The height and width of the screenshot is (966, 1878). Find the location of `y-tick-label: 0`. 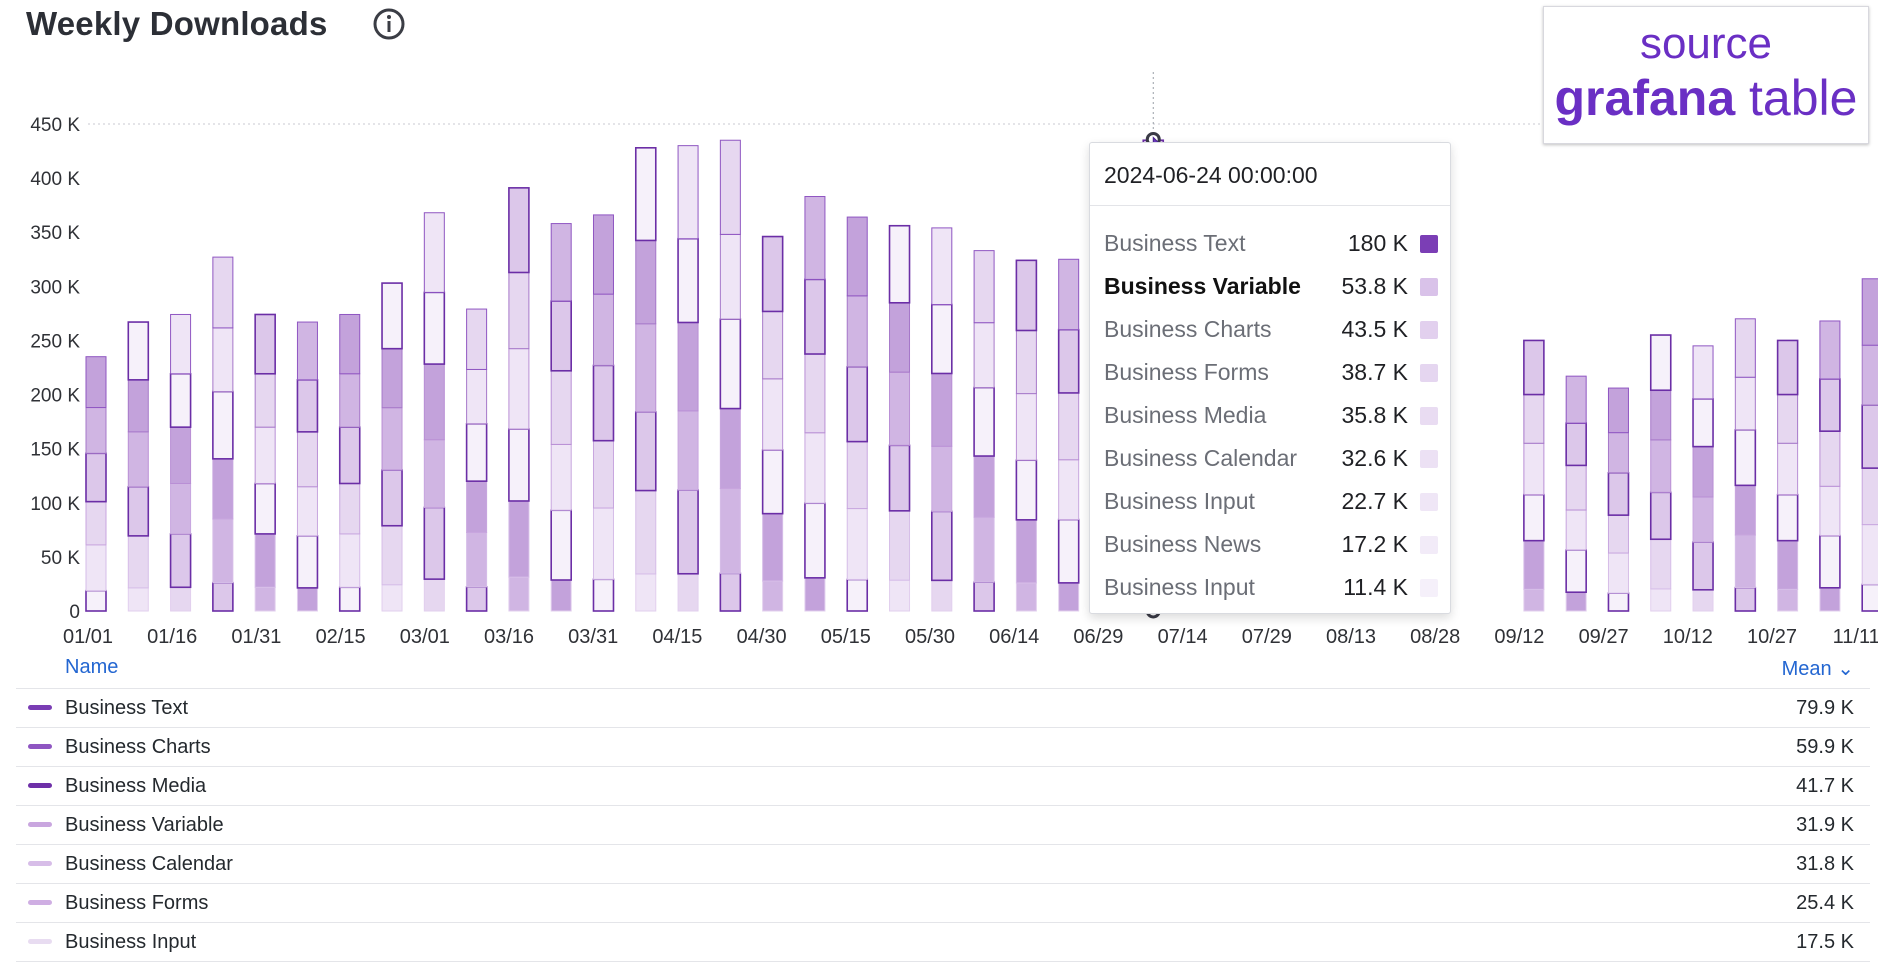

y-tick-label: 0 is located at coordinates (74, 612).